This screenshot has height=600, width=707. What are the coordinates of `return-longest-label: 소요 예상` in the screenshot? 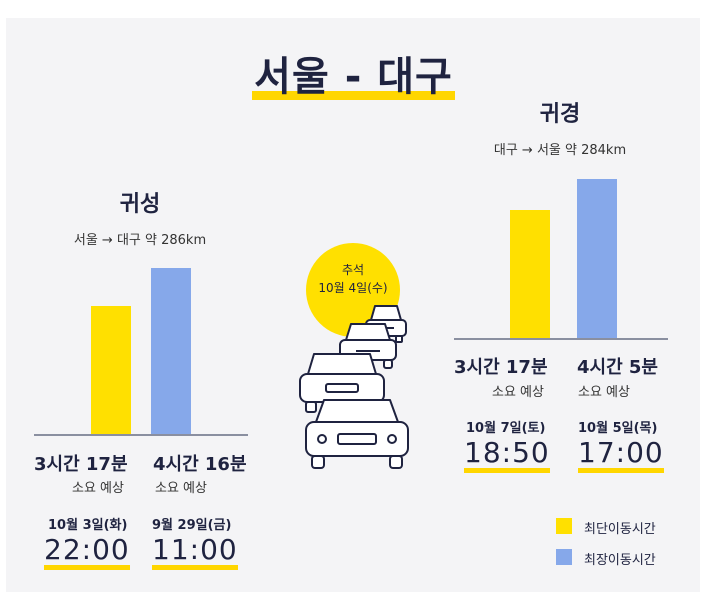 It's located at (604, 392).